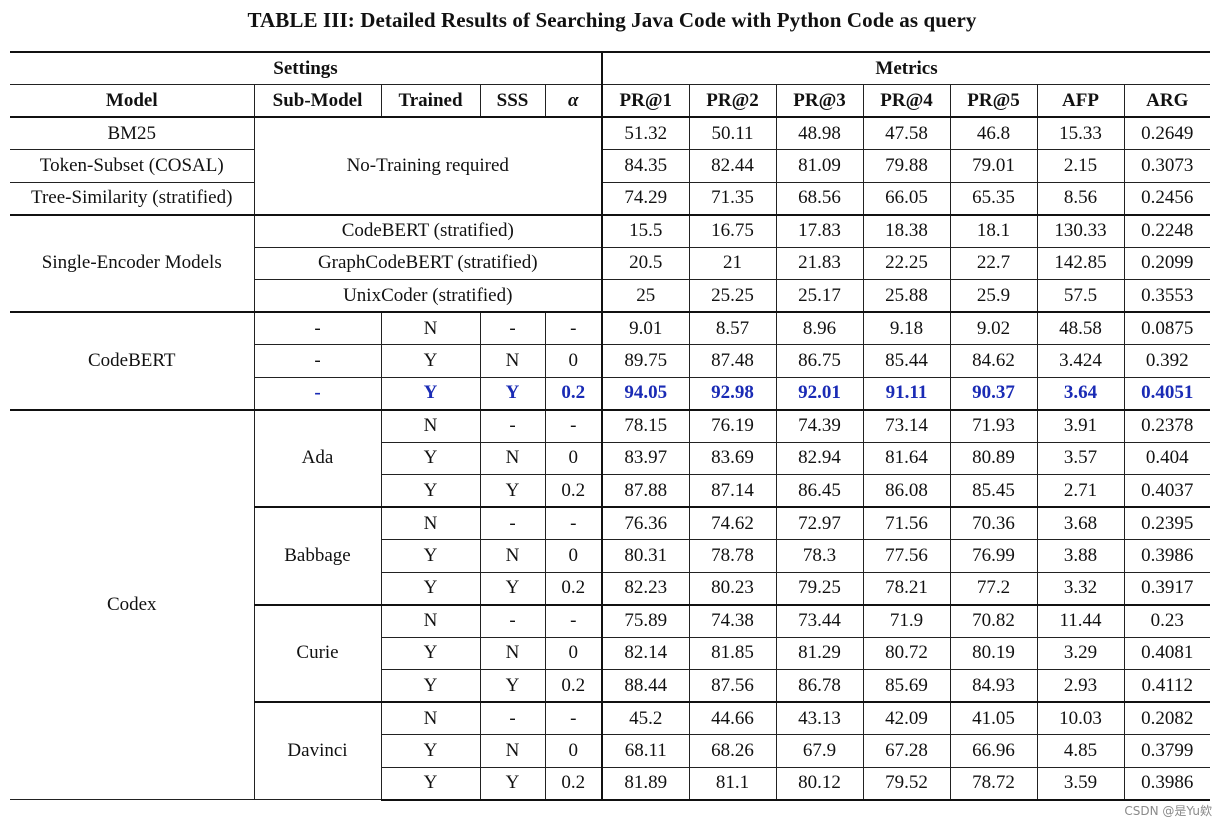 The height and width of the screenshot is (823, 1224). I want to click on metric-cell: 87.56, so click(732, 686).